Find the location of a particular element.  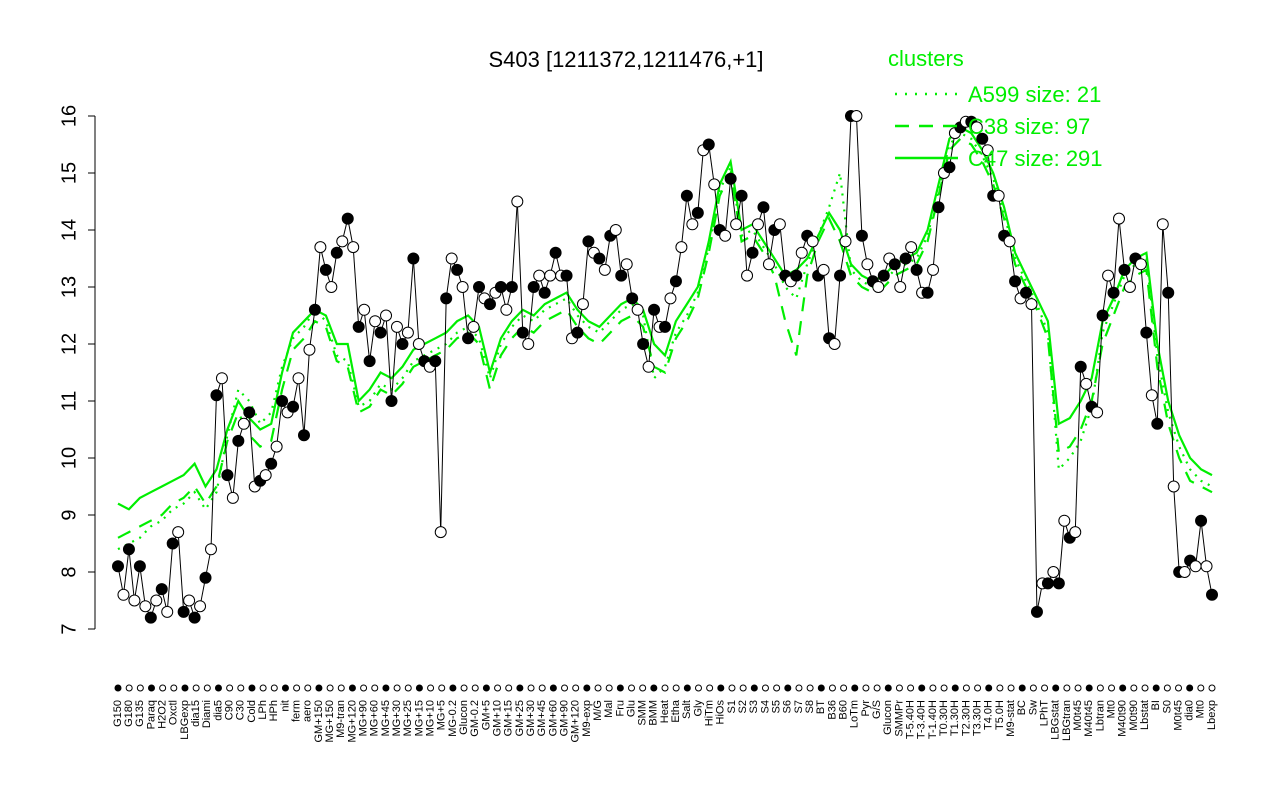

x-tick-label: GM+120 is located at coordinates (576, 721).